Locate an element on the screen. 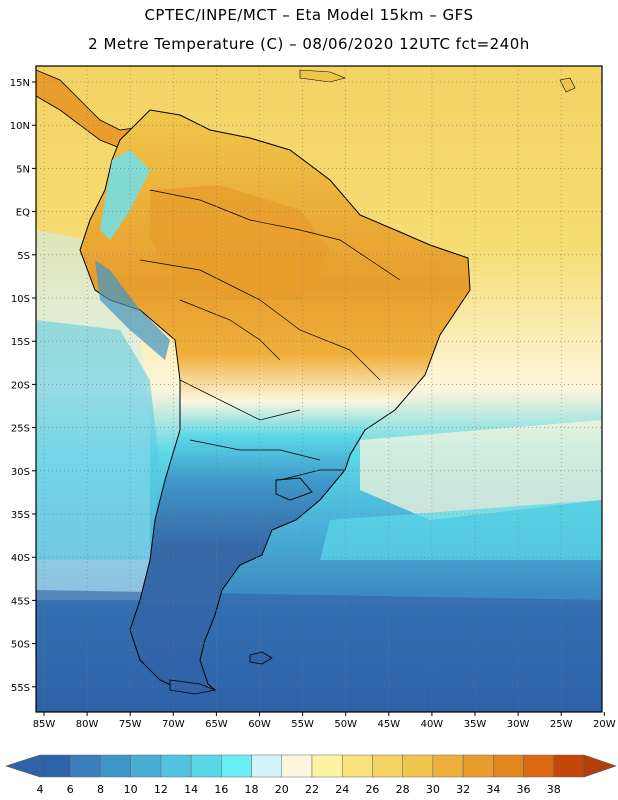 The image size is (618, 800). lat-label: 55S is located at coordinates (20, 688).